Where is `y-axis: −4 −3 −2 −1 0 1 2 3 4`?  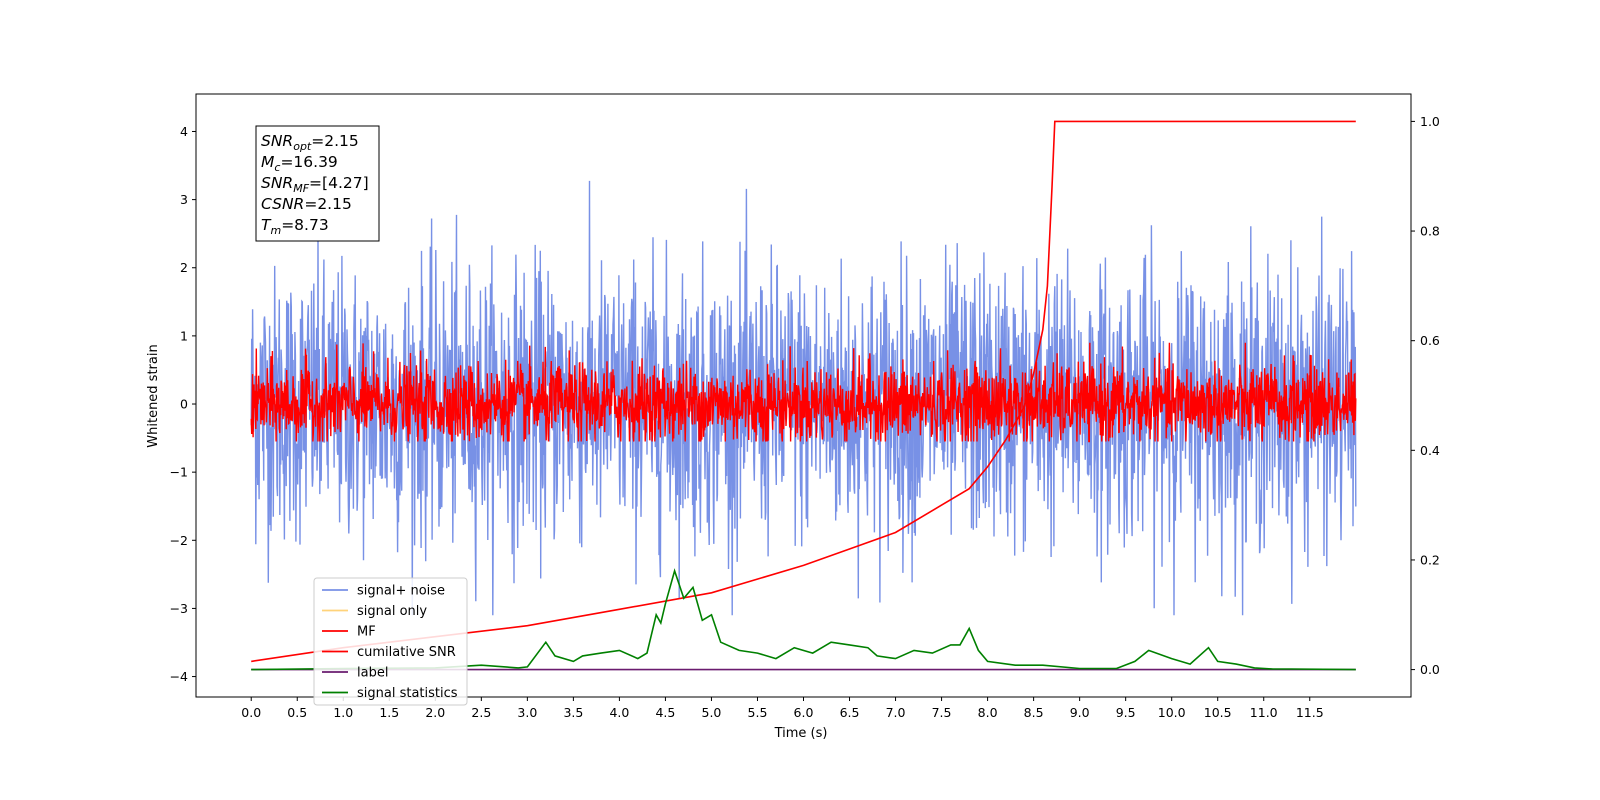
y-axis: −4 −3 −2 −1 0 1 2 3 4 is located at coordinates (183, 404).